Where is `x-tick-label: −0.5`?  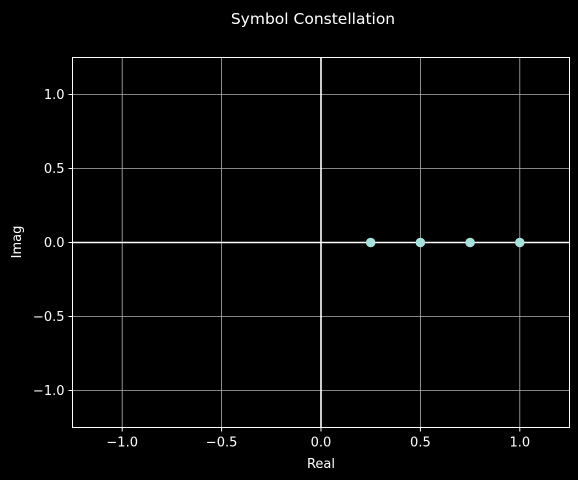 x-tick-label: −0.5 is located at coordinates (222, 443).